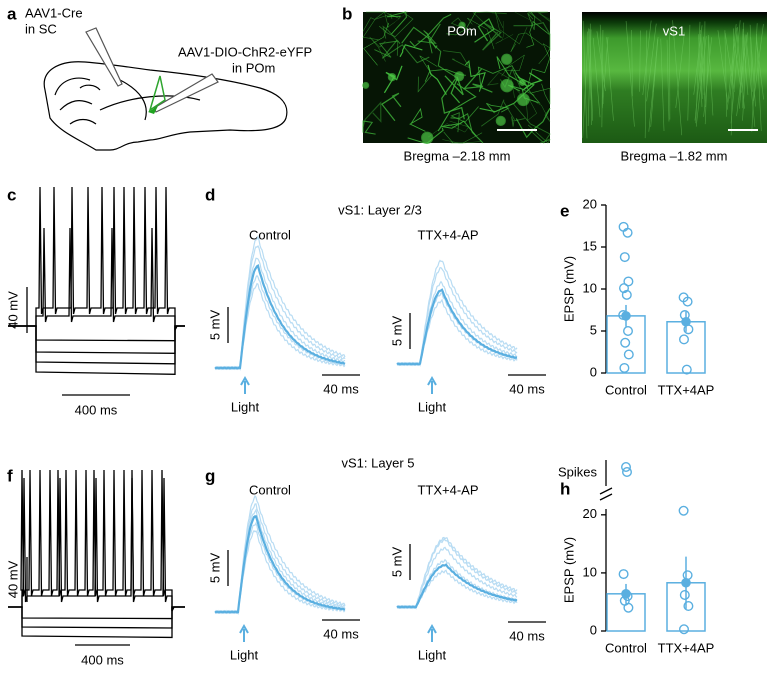 Image resolution: width=777 pixels, height=673 pixels. What do you see at coordinates (244, 632) in the screenshot?
I see `light-arrow` at bounding box center [244, 632].